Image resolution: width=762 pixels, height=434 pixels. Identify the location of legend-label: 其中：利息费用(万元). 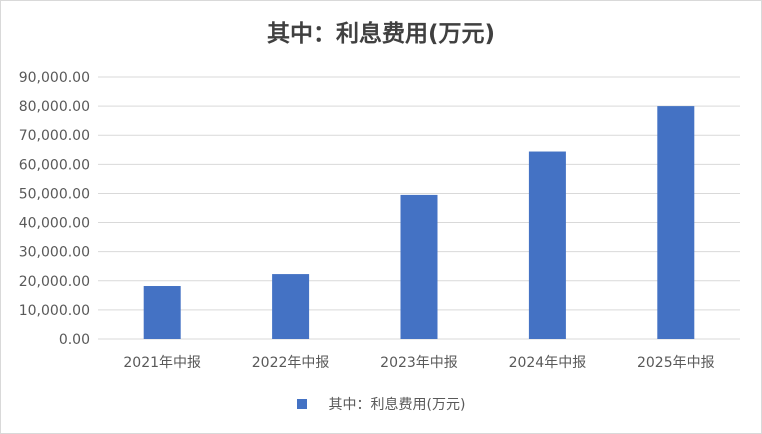
(397, 405).